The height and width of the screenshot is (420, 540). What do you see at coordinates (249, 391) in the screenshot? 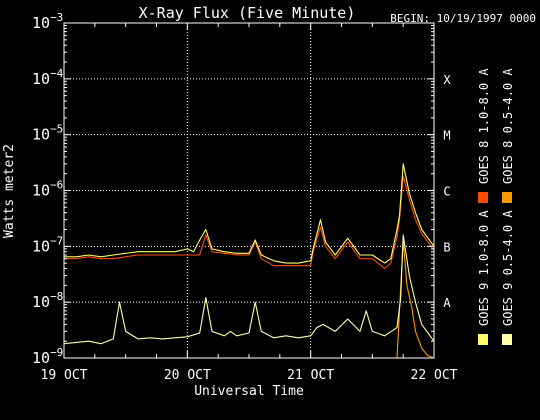
I see `x-axis-label: Universal Time` at bounding box center [249, 391].